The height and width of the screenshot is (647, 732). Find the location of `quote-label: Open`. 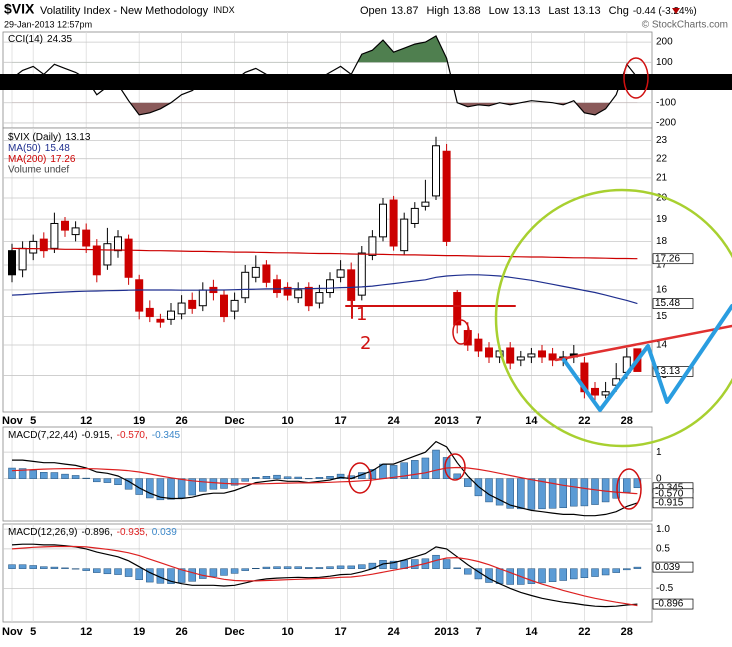

quote-label: Open is located at coordinates (373, 11).